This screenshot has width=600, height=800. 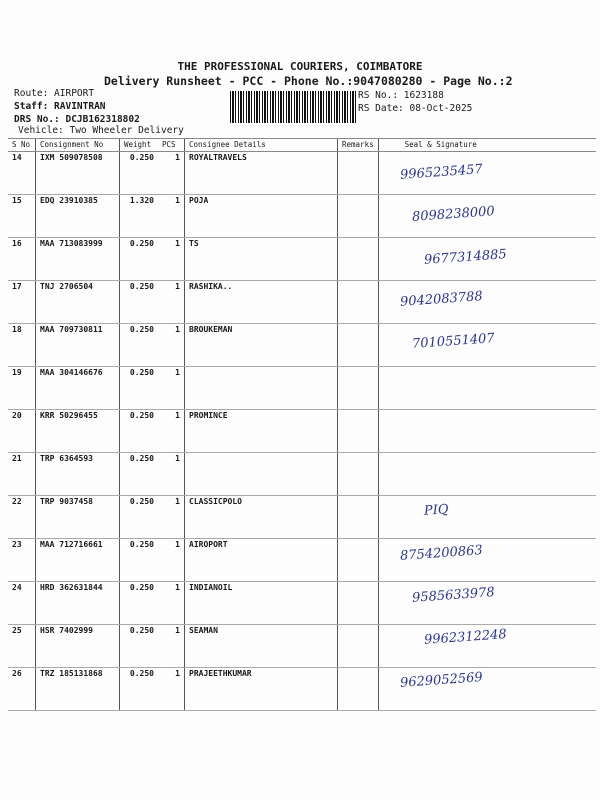 What do you see at coordinates (54, 93) in the screenshot?
I see `route: Route: AIRPORT` at bounding box center [54, 93].